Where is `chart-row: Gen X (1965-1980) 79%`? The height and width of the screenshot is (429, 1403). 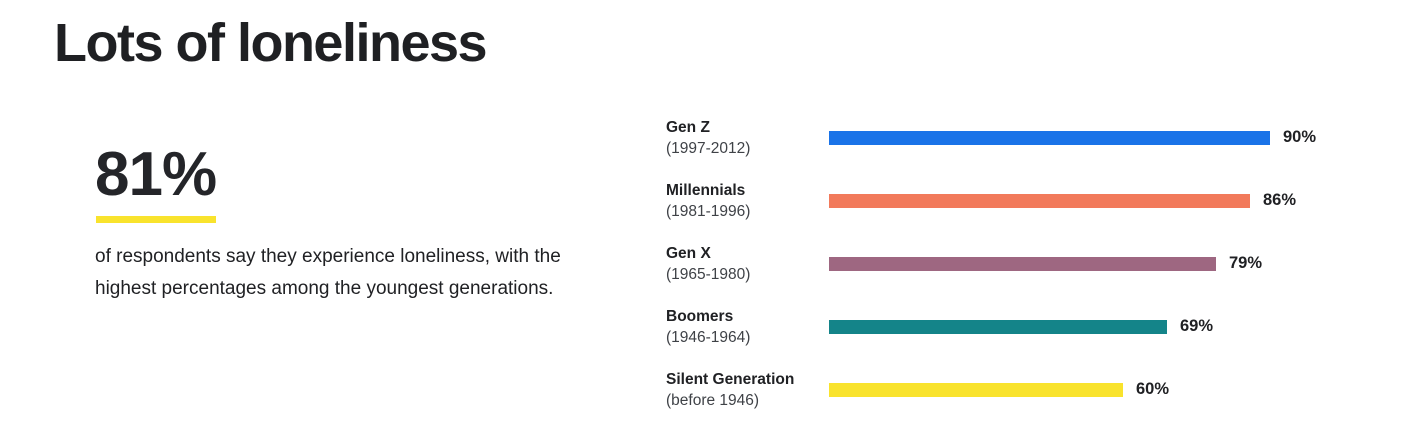
chart-row: Gen X (1965-1980) 79% is located at coordinates (991, 263).